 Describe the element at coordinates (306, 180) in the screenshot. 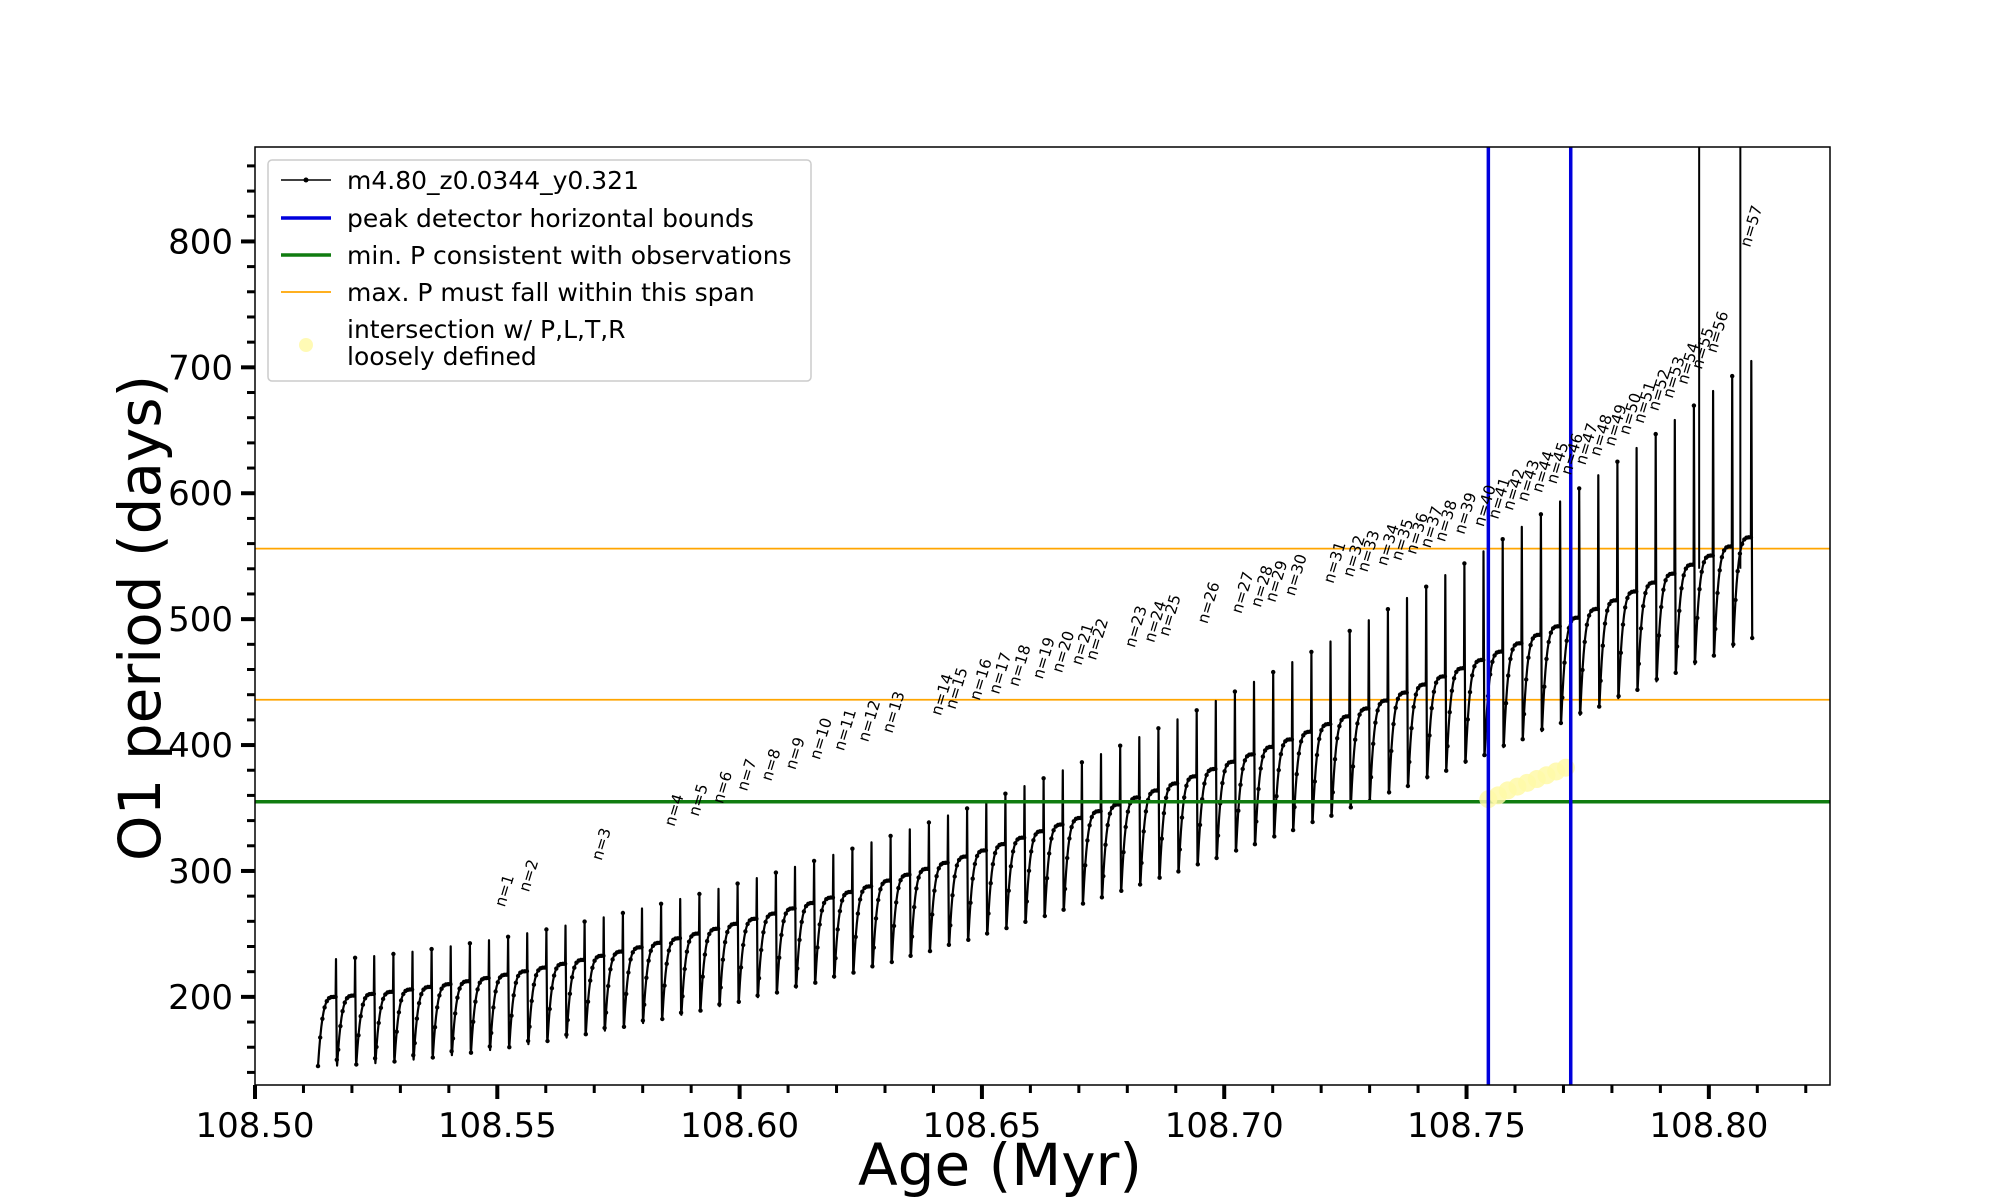

I see `legend-marker-model` at that location.